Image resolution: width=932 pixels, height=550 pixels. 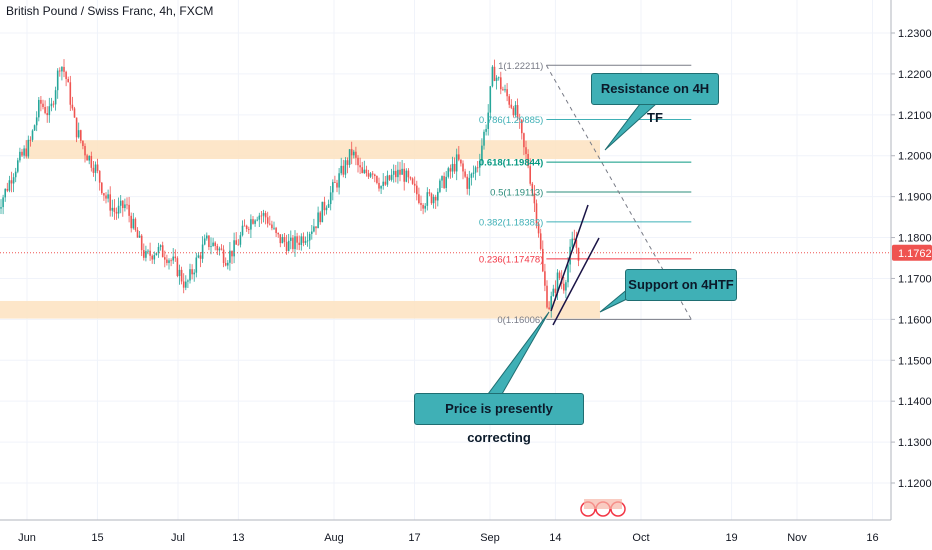 What do you see at coordinates (872, 538) in the screenshot?
I see `x-tick-label: 16` at bounding box center [872, 538].